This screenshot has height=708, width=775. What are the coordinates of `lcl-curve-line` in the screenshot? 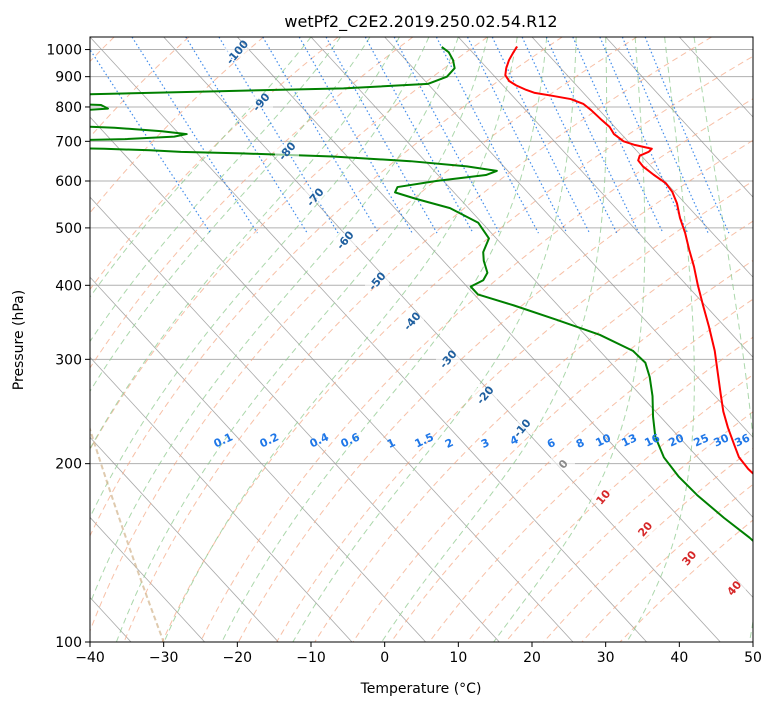 It's located at (127, 534).